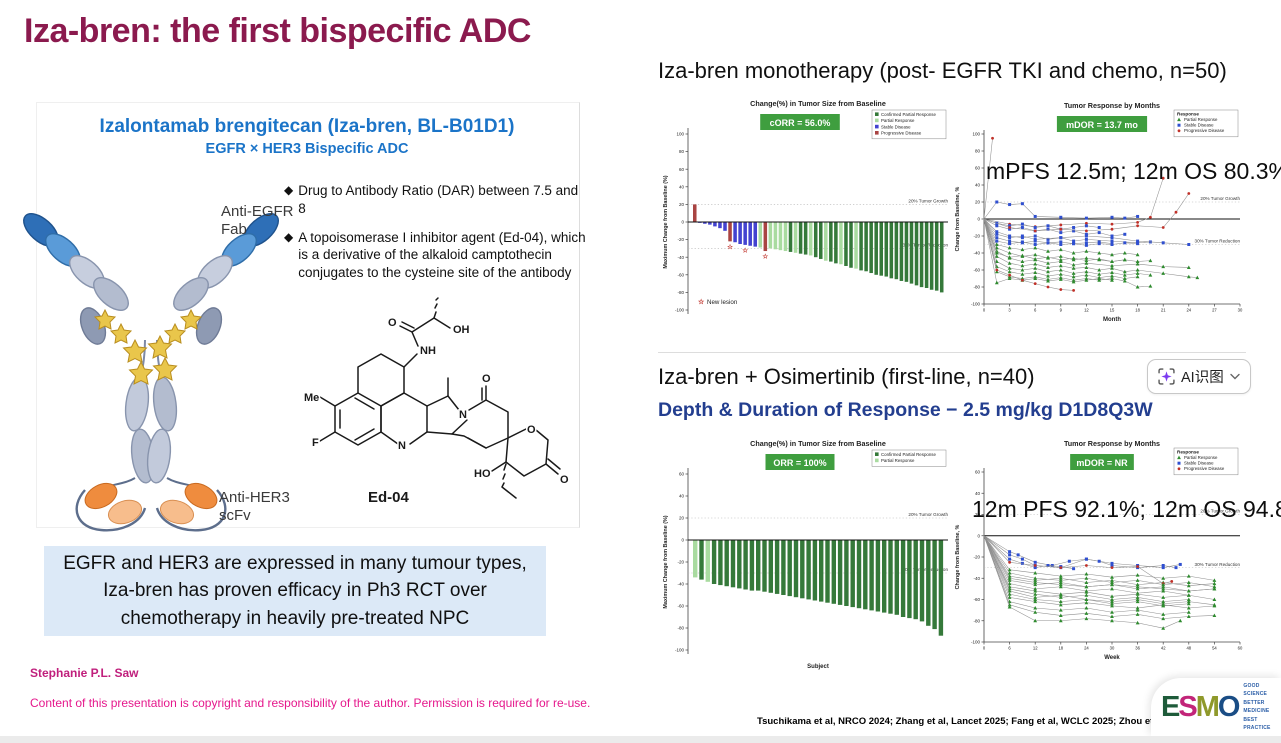  What do you see at coordinates (1133, 171) in the screenshot?
I see `monotherapy-outcome-text: mPFS 12.5m; 12m OS 80.3%` at bounding box center [1133, 171].